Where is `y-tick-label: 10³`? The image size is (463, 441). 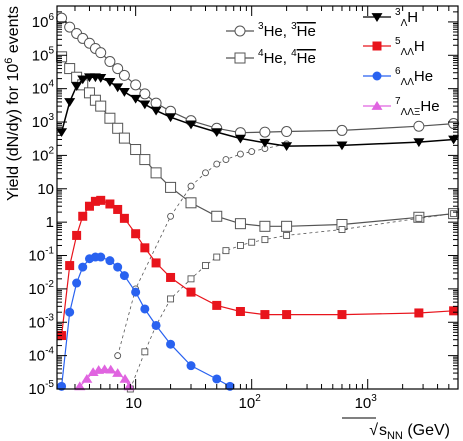
y-tick-label: 10³ is located at coordinates (43, 121).